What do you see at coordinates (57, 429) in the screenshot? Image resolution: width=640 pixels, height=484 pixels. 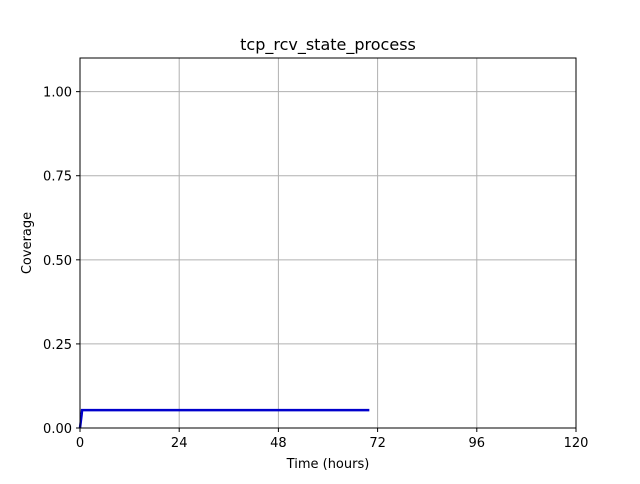 I see `y-tick-label: 0.00` at bounding box center [57, 429].